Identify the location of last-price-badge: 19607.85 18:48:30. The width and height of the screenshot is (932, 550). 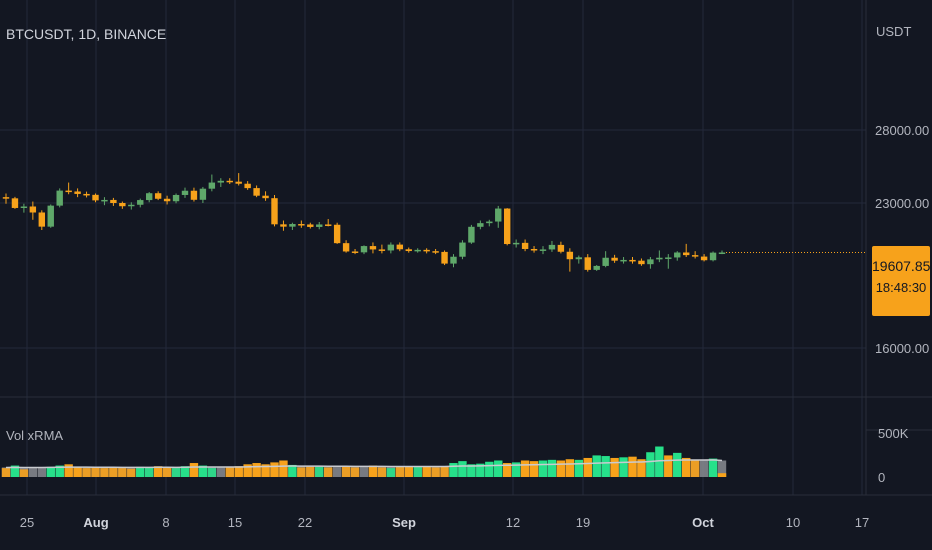
(901, 281).